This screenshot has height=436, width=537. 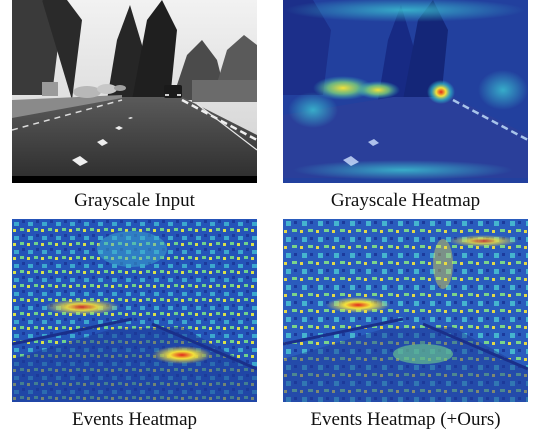 I want to click on caption-events-heatmap-ours: Events Heatmap (+Ours), so click(x=405, y=419).